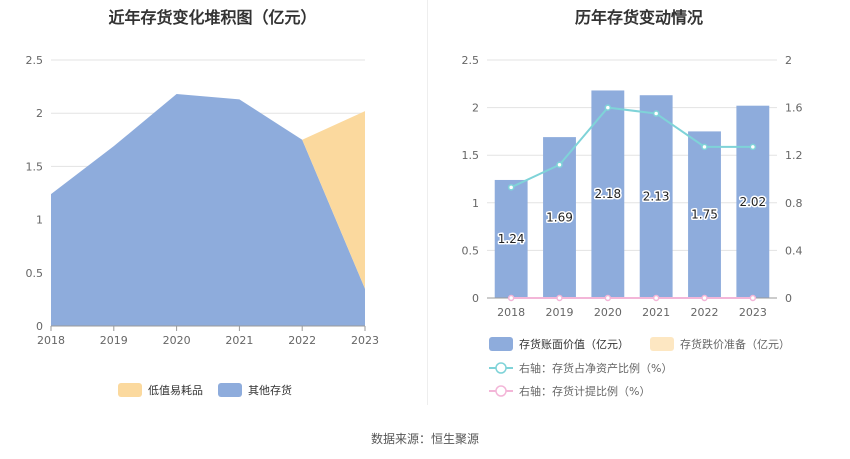 Image resolution: width=850 pixels, height=459 pixels. What do you see at coordinates (662, 344) in the screenshot?
I see `legend-impairment-swatch` at bounding box center [662, 344].